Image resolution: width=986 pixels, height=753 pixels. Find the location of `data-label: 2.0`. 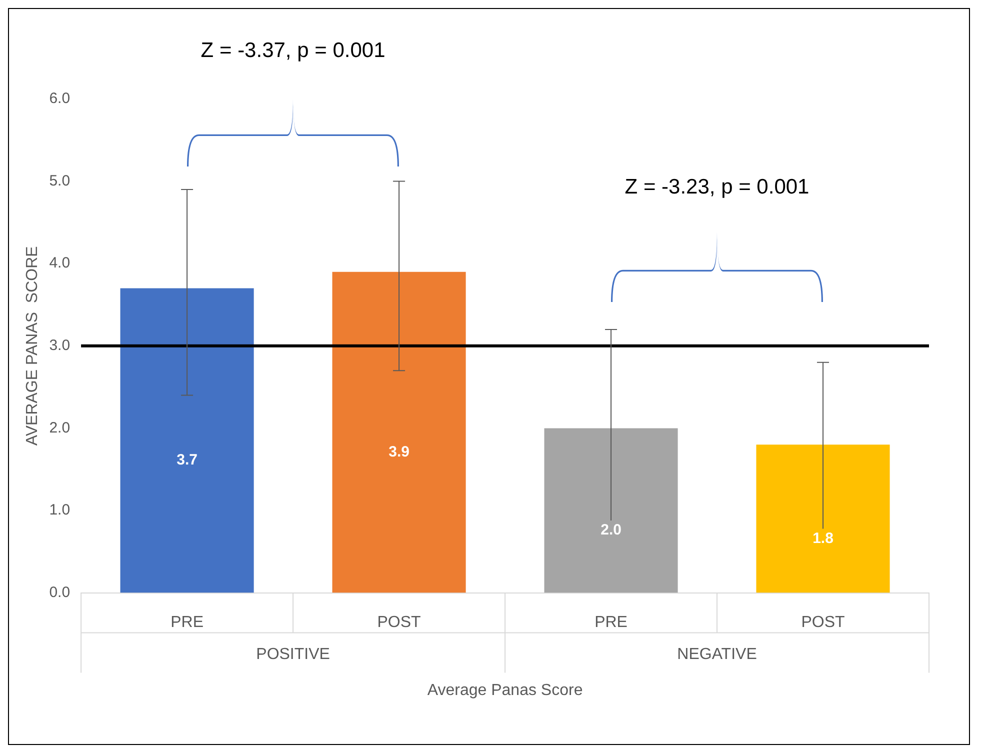

data-label: 2.0 is located at coordinates (611, 530).